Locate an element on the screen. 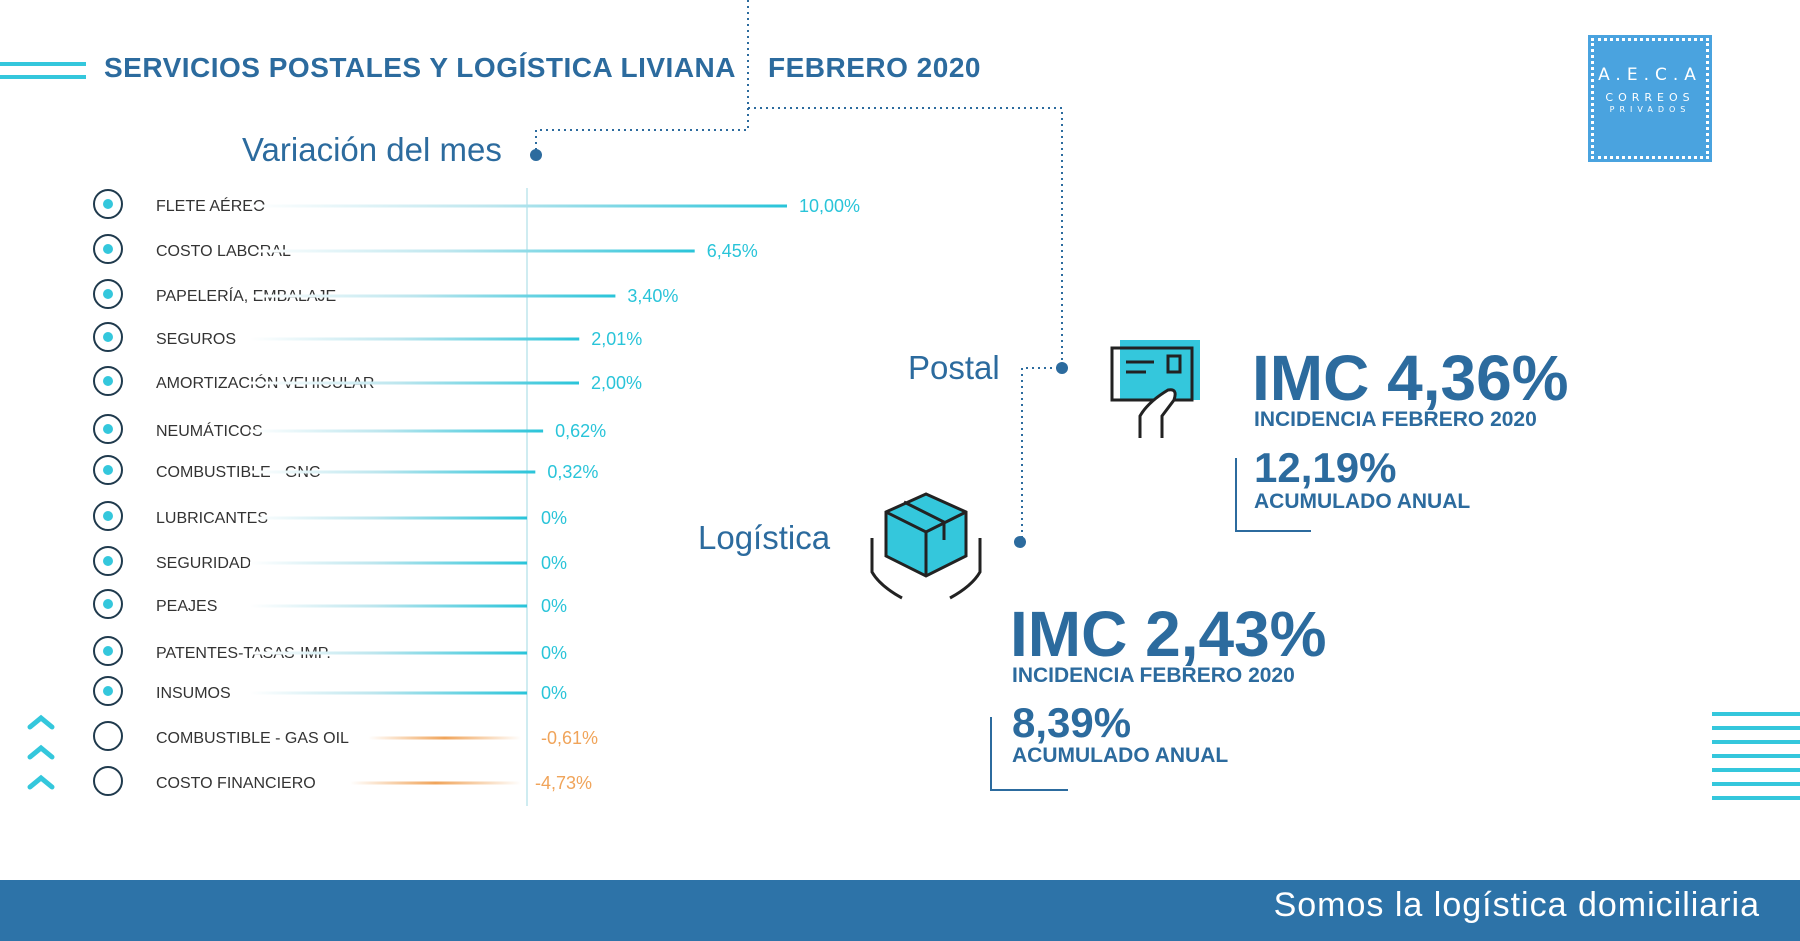  toll-barrier-icon is located at coordinates (108, 604).